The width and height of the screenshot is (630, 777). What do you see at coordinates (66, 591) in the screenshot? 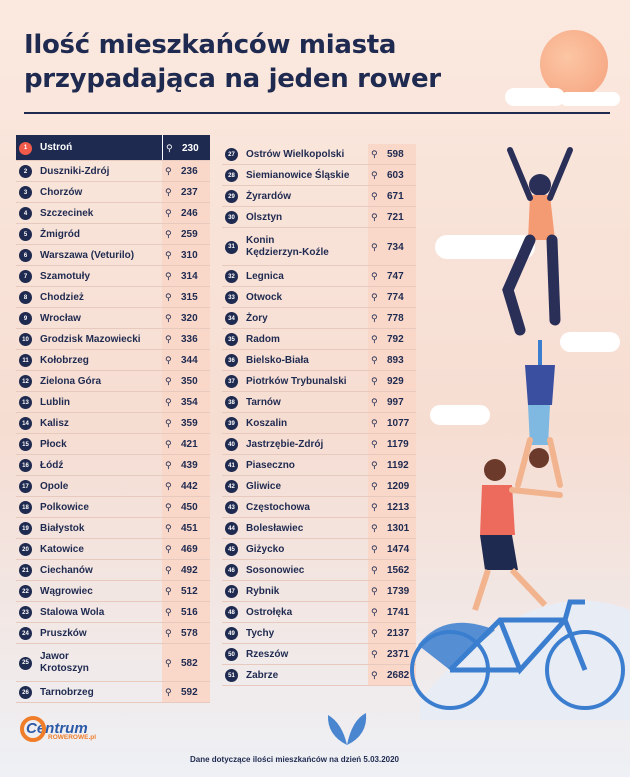
I see `city-name: Wągrowiec` at bounding box center [66, 591].